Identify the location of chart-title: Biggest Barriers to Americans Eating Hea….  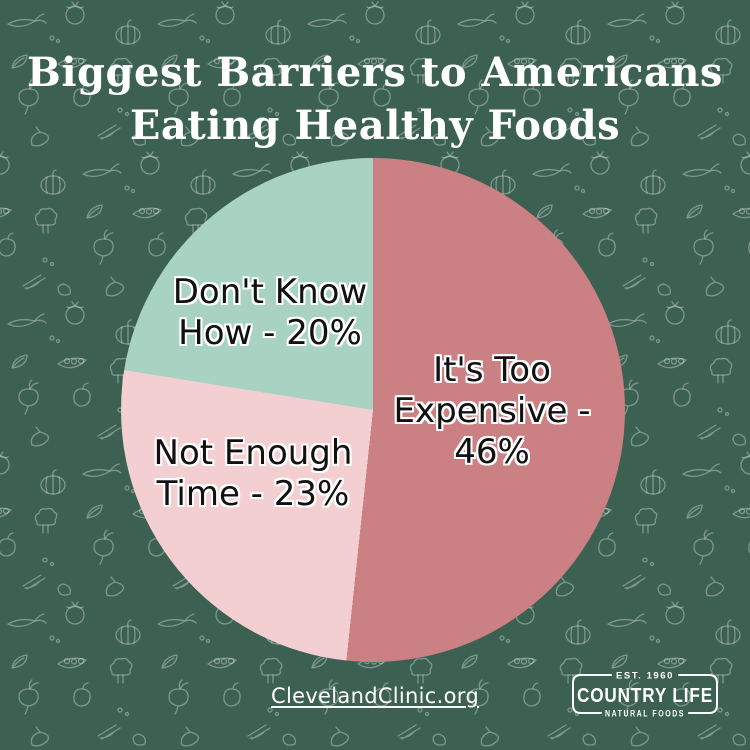
(375, 99).